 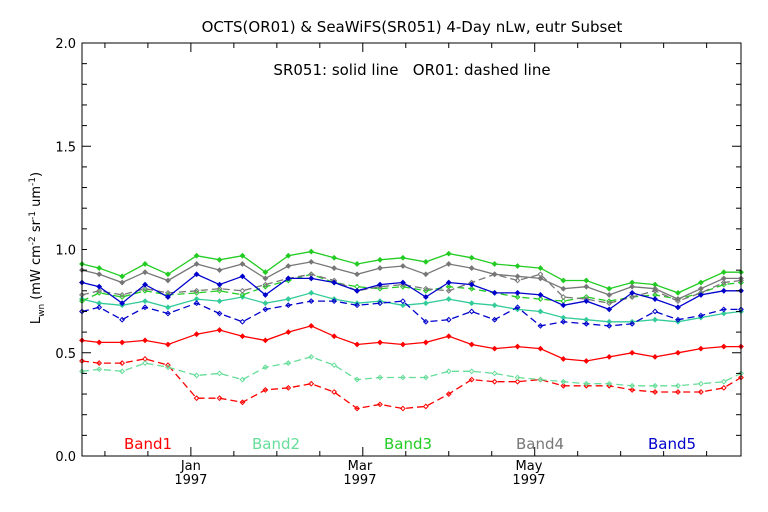 What do you see at coordinates (360, 466) in the screenshot?
I see `x-tick-label-month: Mar` at bounding box center [360, 466].